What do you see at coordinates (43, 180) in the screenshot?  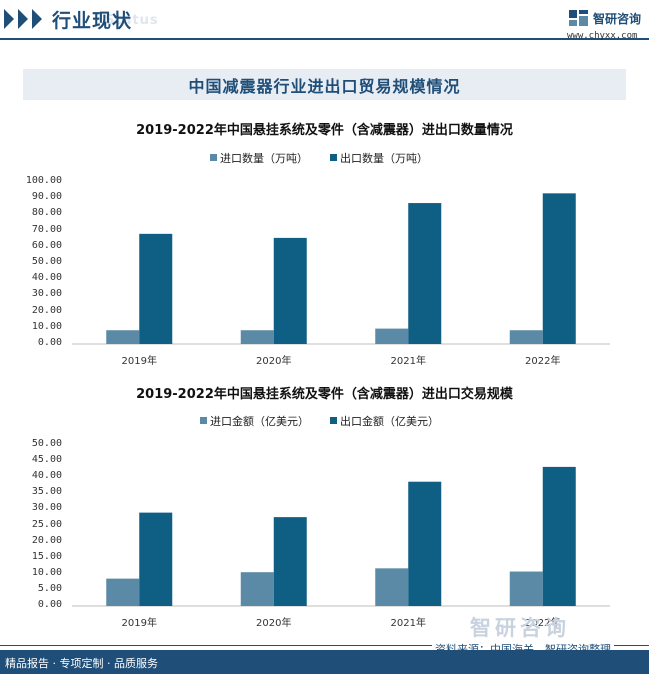 I see `chart1-y-tick-label: 100.00` at bounding box center [43, 180].